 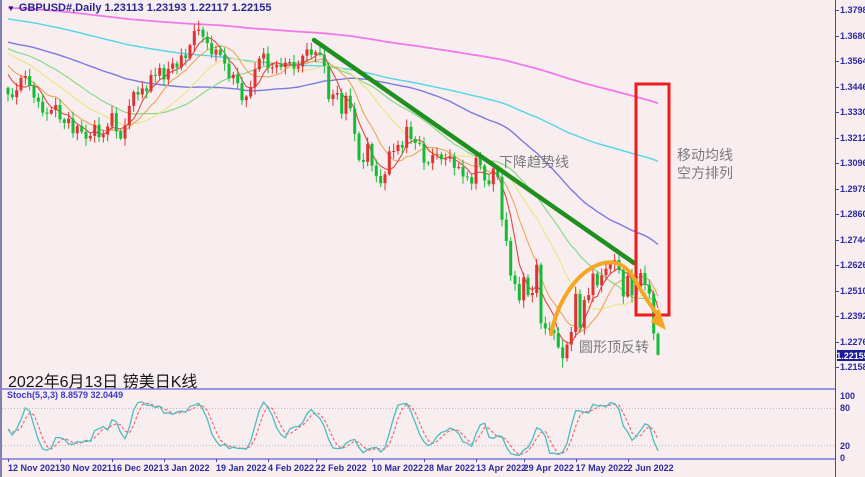 What do you see at coordinates (845, 445) in the screenshot?
I see `stoch-scale-label: 20` at bounding box center [845, 445].